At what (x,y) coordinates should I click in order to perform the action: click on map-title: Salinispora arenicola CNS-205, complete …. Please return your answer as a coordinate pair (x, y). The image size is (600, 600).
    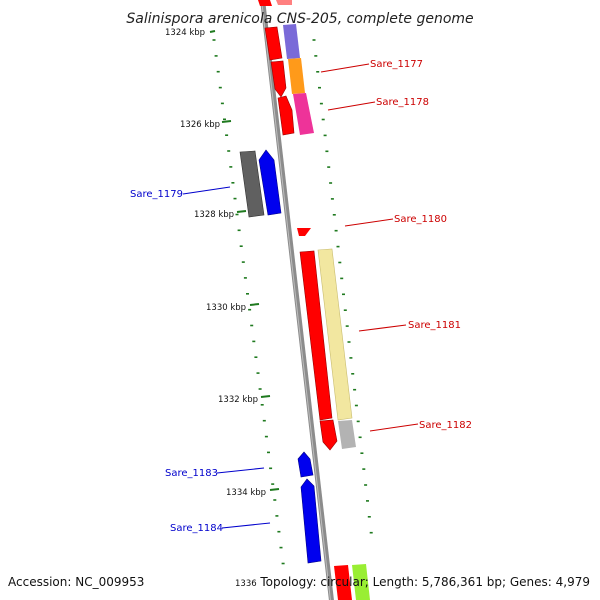
    Looking at the image, I should click on (299, 19).